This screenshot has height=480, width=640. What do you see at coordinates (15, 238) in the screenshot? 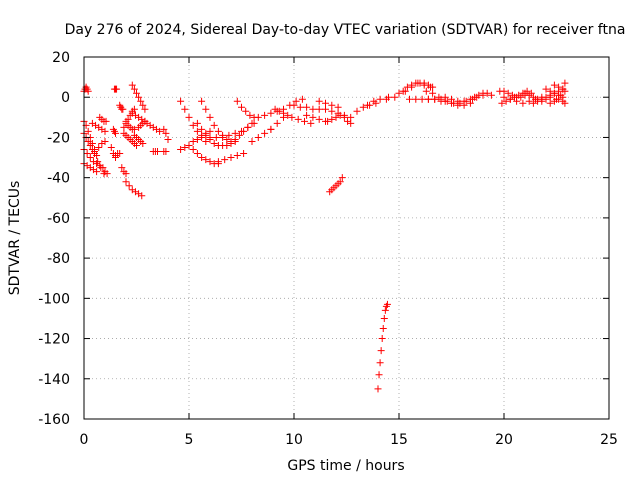
I see `y-axis-label: SDTVAR / TECUs` at bounding box center [15, 238].